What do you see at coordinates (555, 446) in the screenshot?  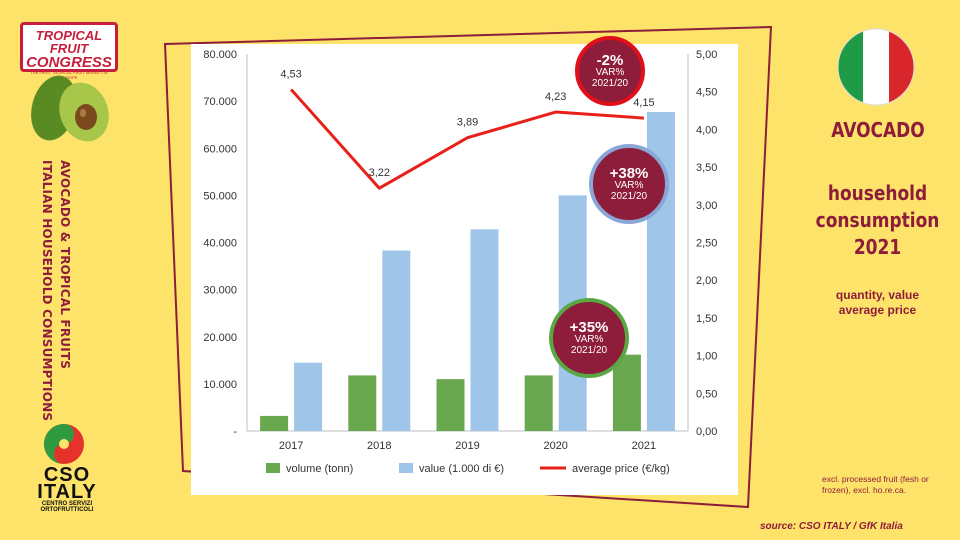 I see `x-tick-label: 2020` at bounding box center [555, 446].